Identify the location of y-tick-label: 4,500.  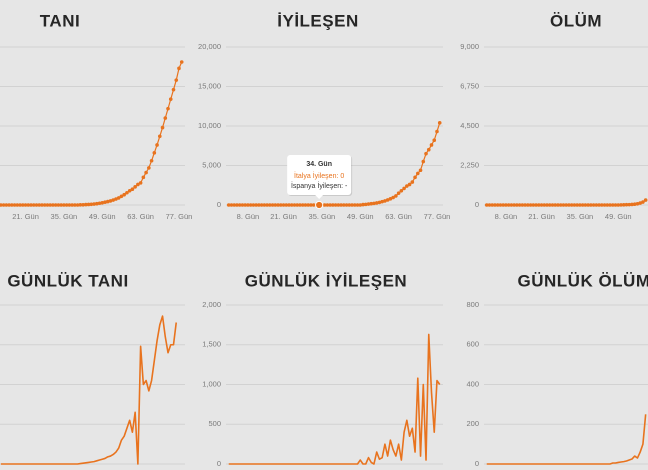
(469, 125).